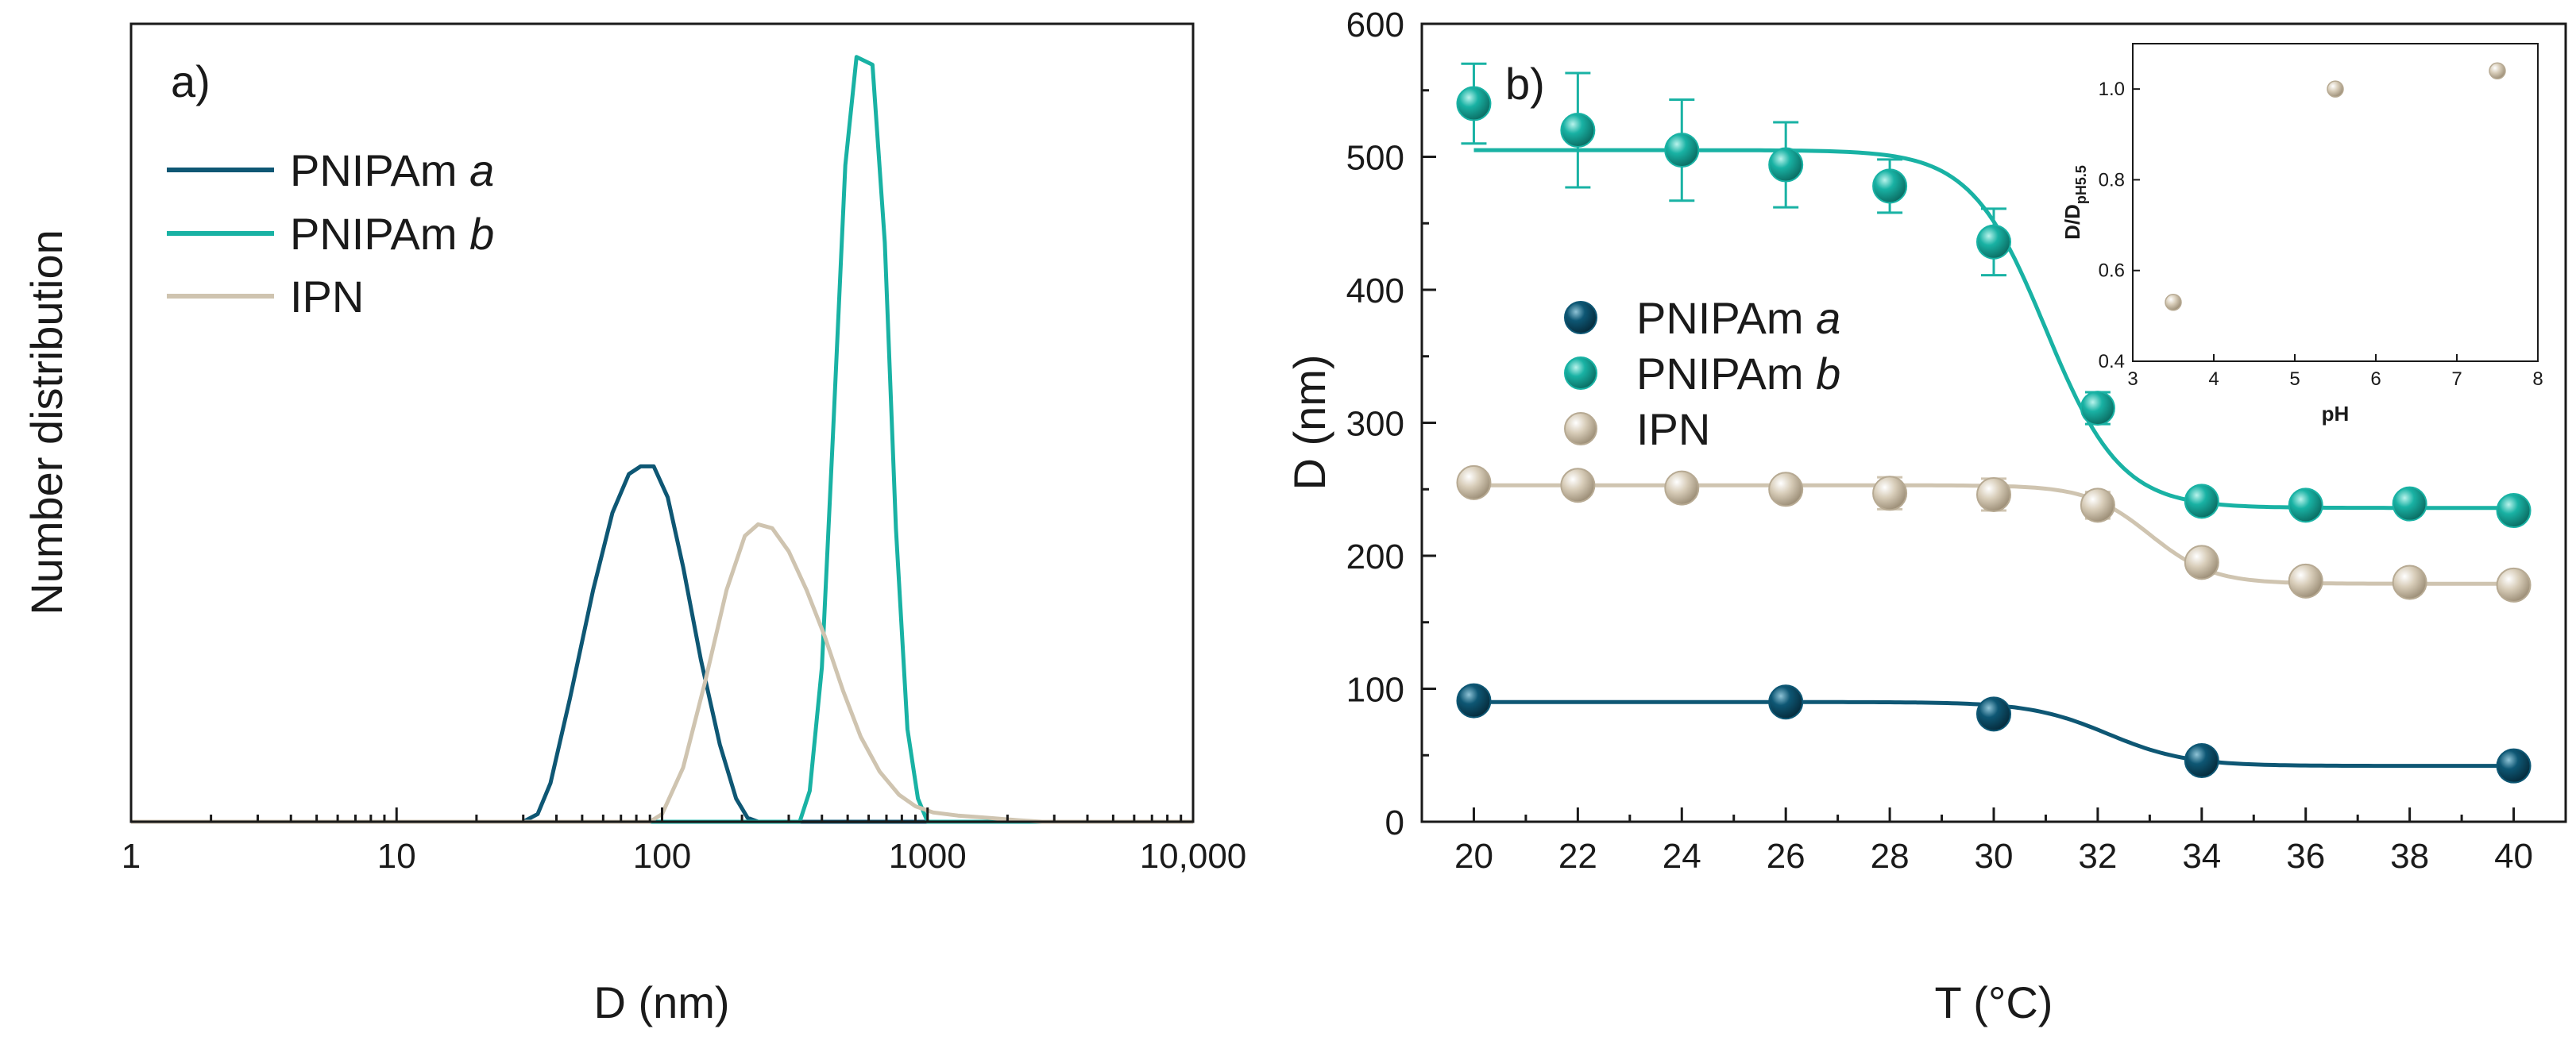 This screenshot has width=2576, height=1052. I want to click on inset-ylabel: D/DpH5.5, so click(2074, 202).